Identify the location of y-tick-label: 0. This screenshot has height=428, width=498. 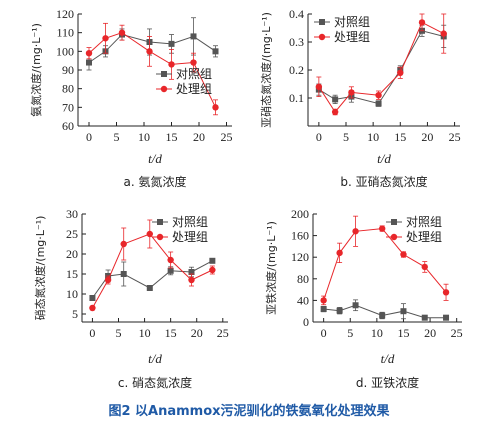
(306, 322).